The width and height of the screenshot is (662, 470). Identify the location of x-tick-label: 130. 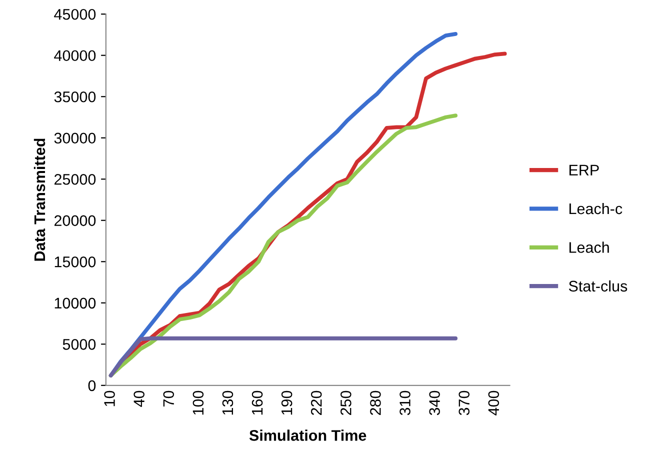
(228, 402).